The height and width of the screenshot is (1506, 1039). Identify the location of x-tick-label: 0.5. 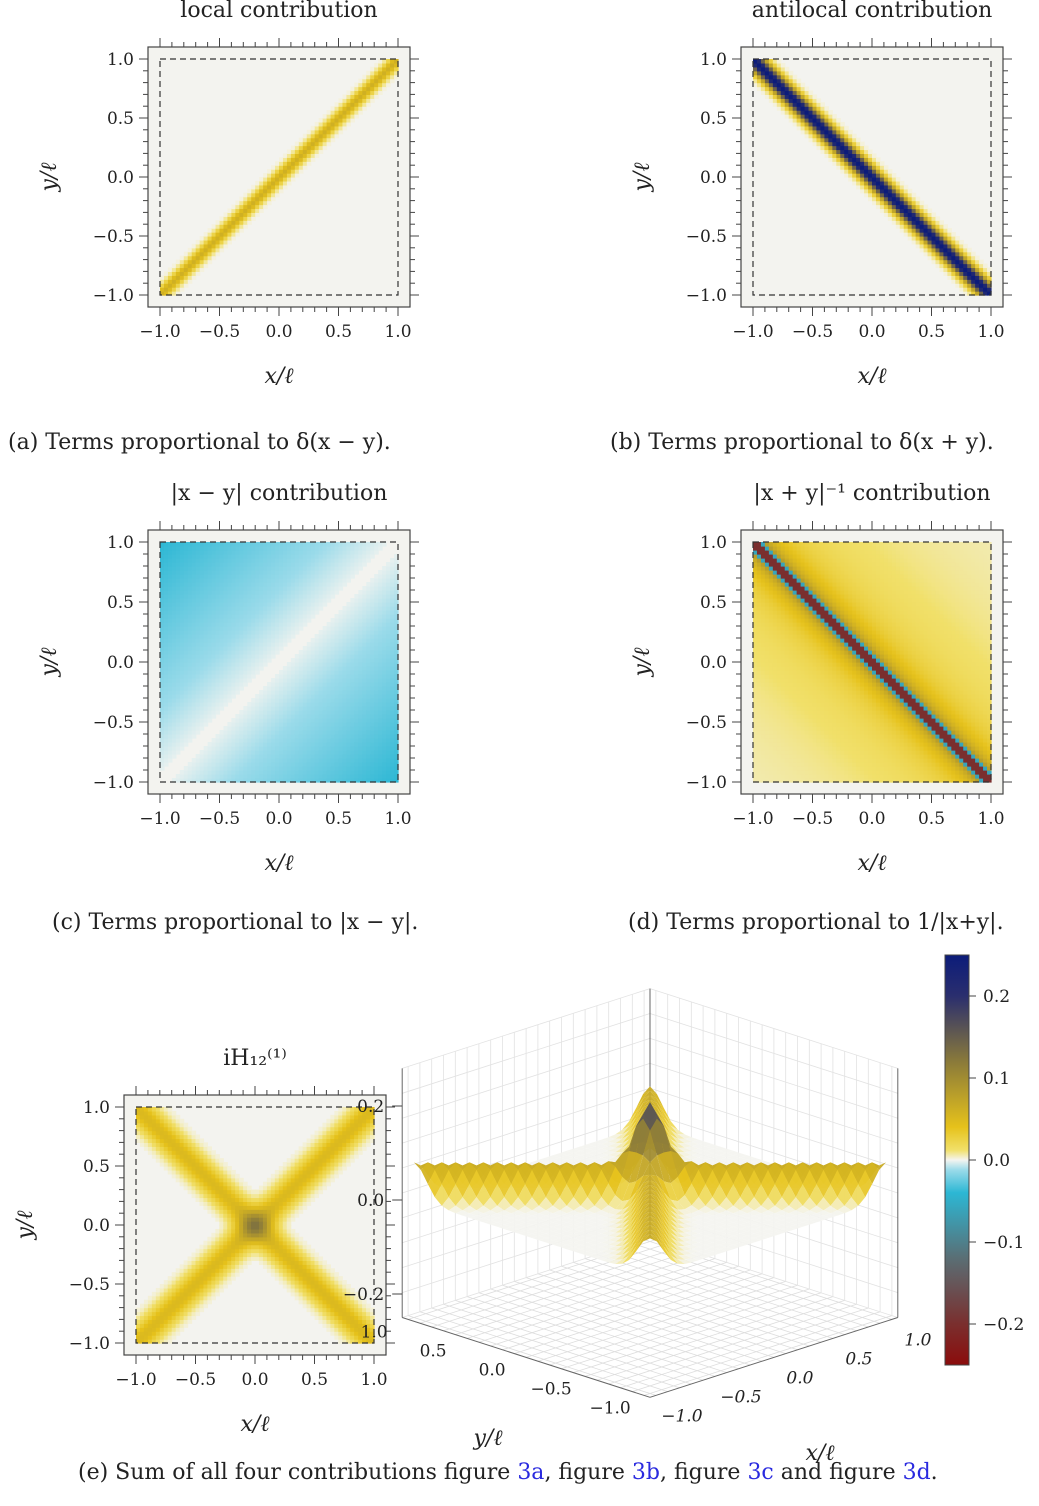
(338, 819).